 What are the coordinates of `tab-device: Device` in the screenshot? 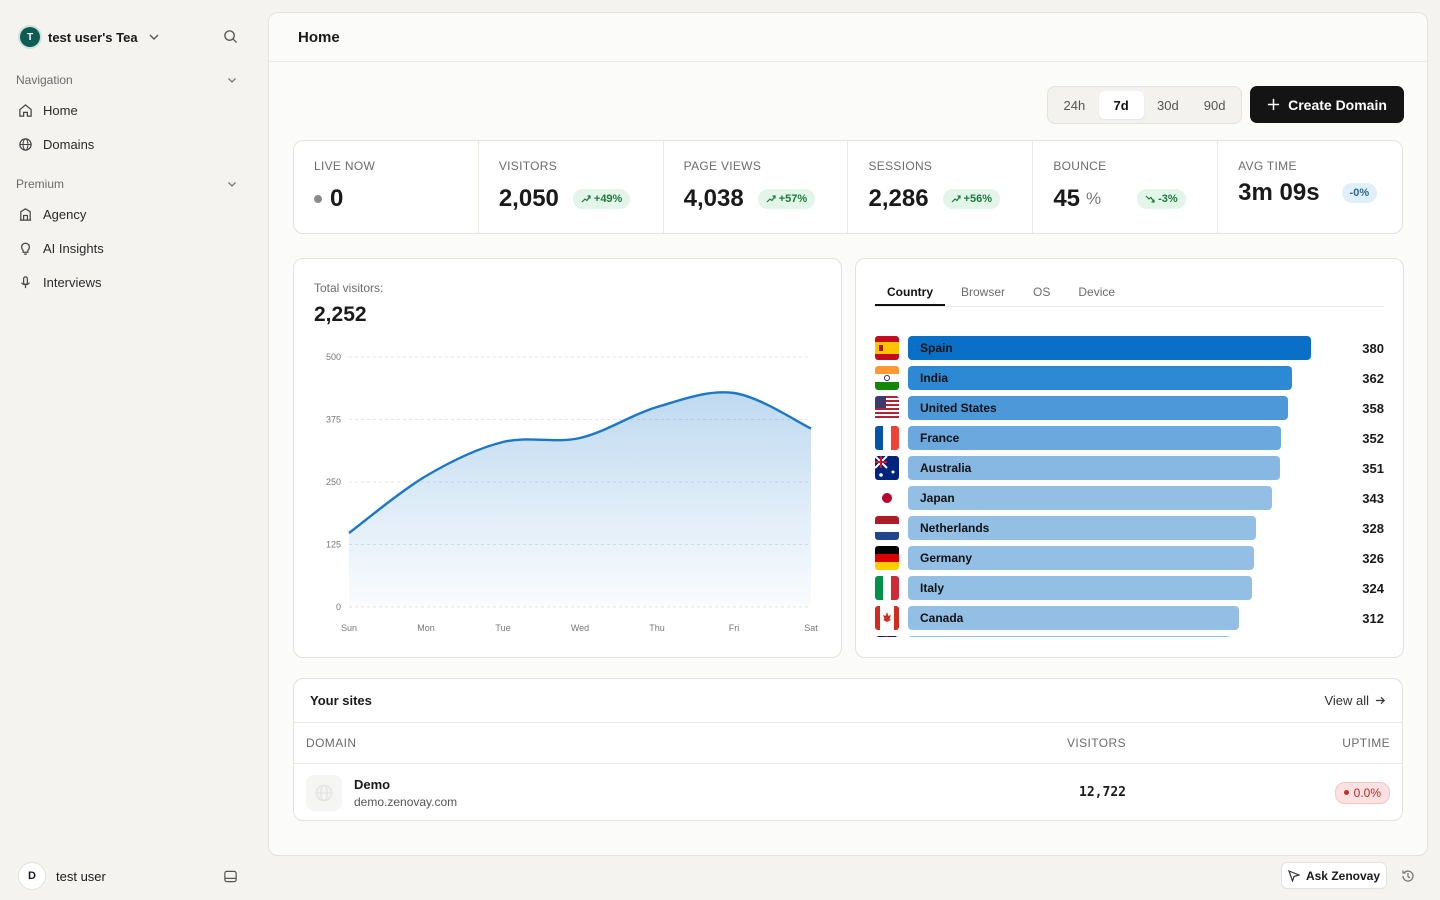 It's located at (1097, 292).